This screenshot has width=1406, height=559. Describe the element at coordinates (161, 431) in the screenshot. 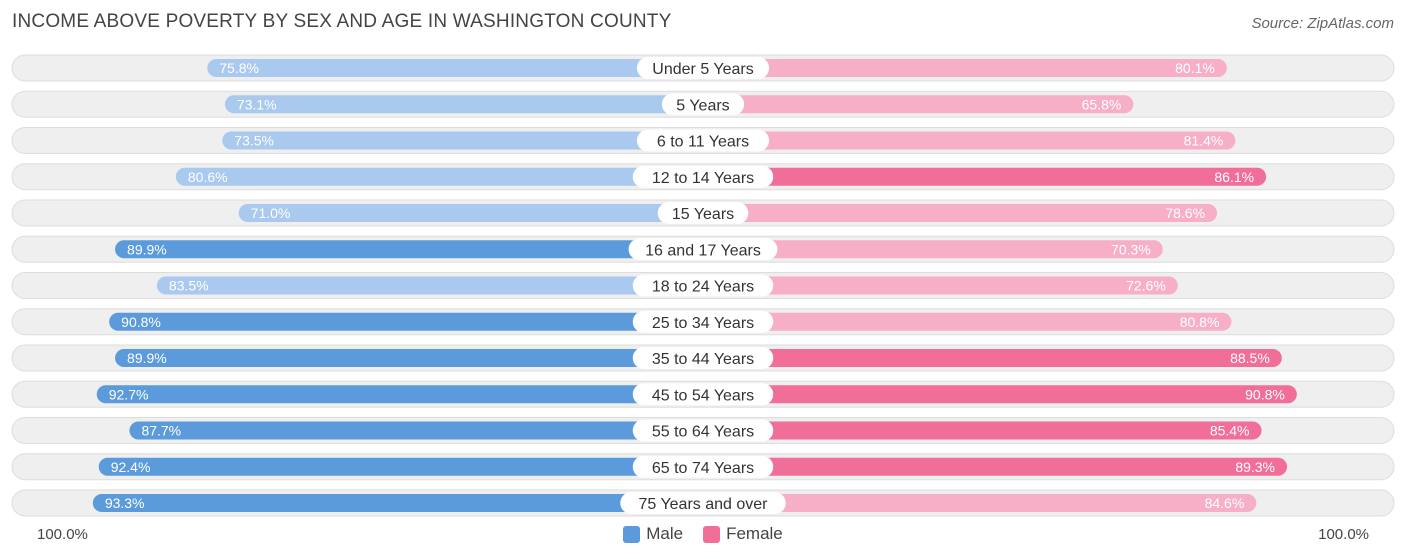

I see `male-value-label: 87.7%` at that location.